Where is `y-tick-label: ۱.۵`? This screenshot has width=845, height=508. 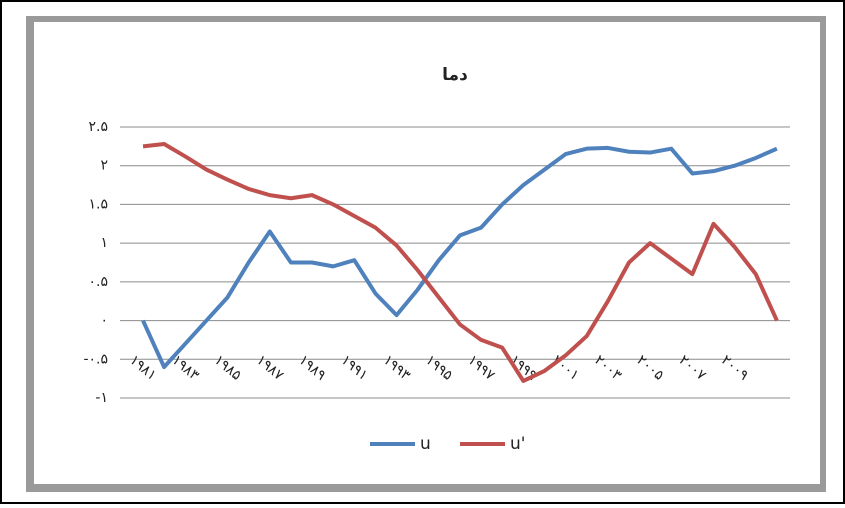 y-tick-label: ۱.۵ is located at coordinates (99, 204).